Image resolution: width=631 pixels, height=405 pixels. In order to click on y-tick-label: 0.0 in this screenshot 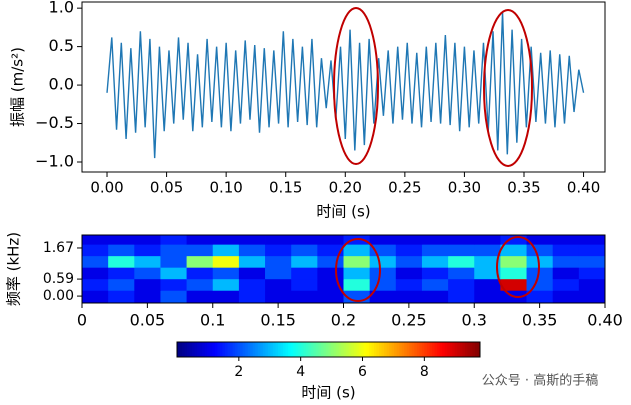, I will do `click(61, 84)`.